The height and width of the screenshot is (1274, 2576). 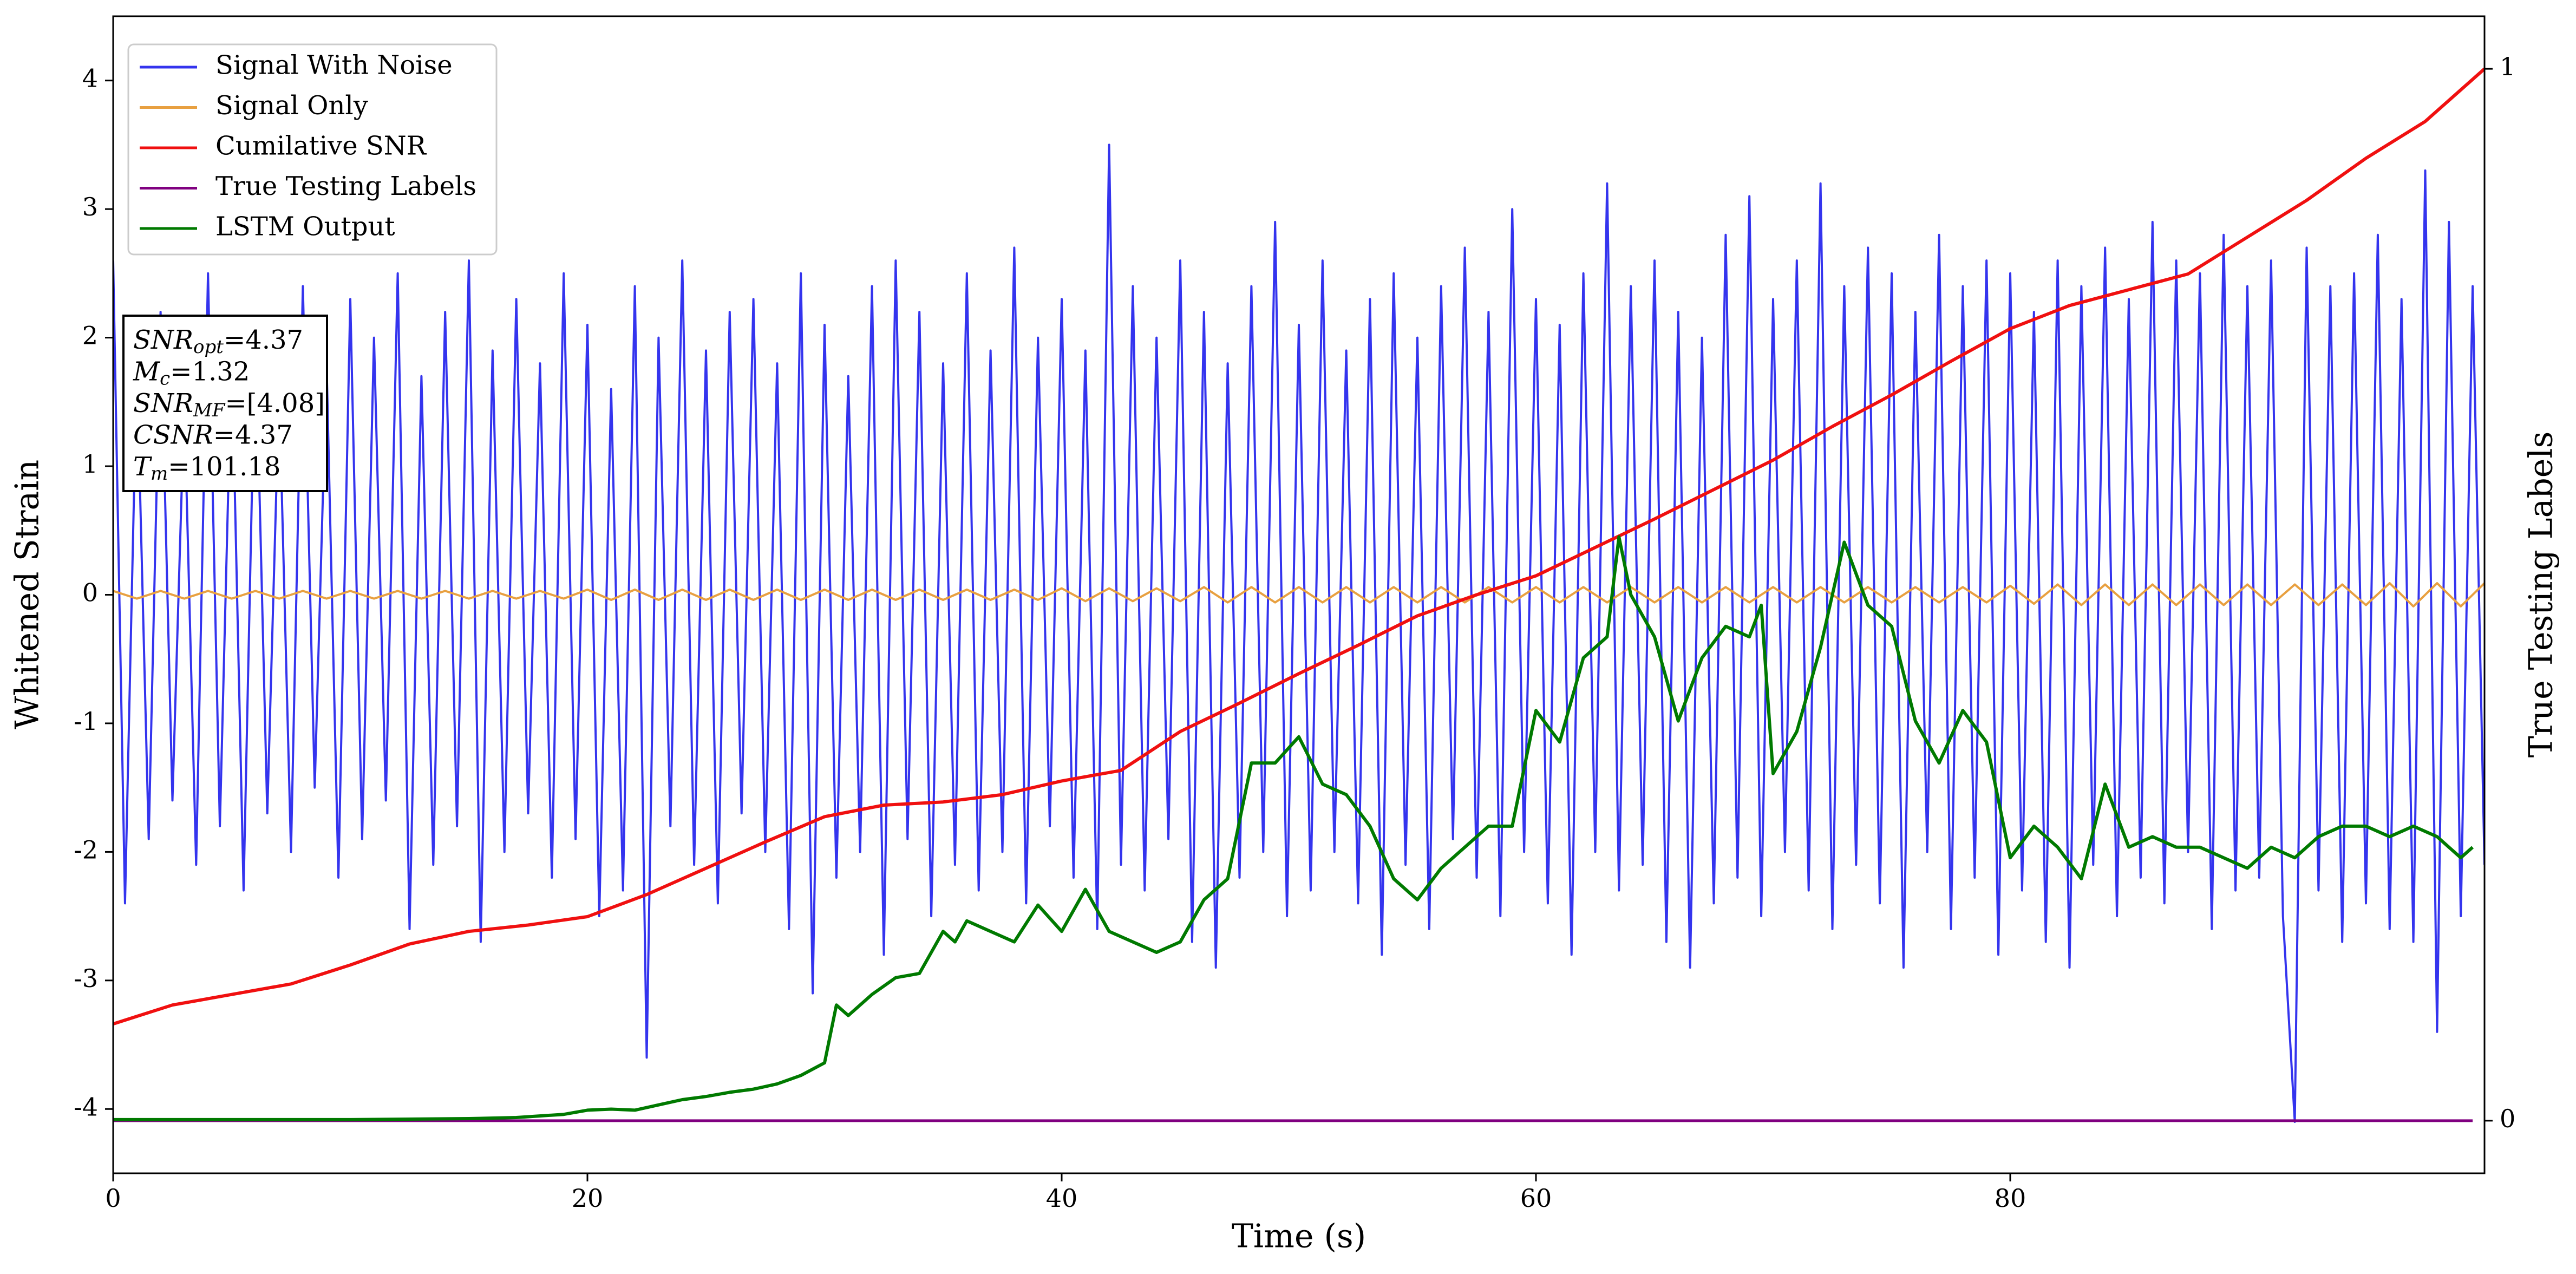 I want to click on annotation-box, so click(x=225, y=403).